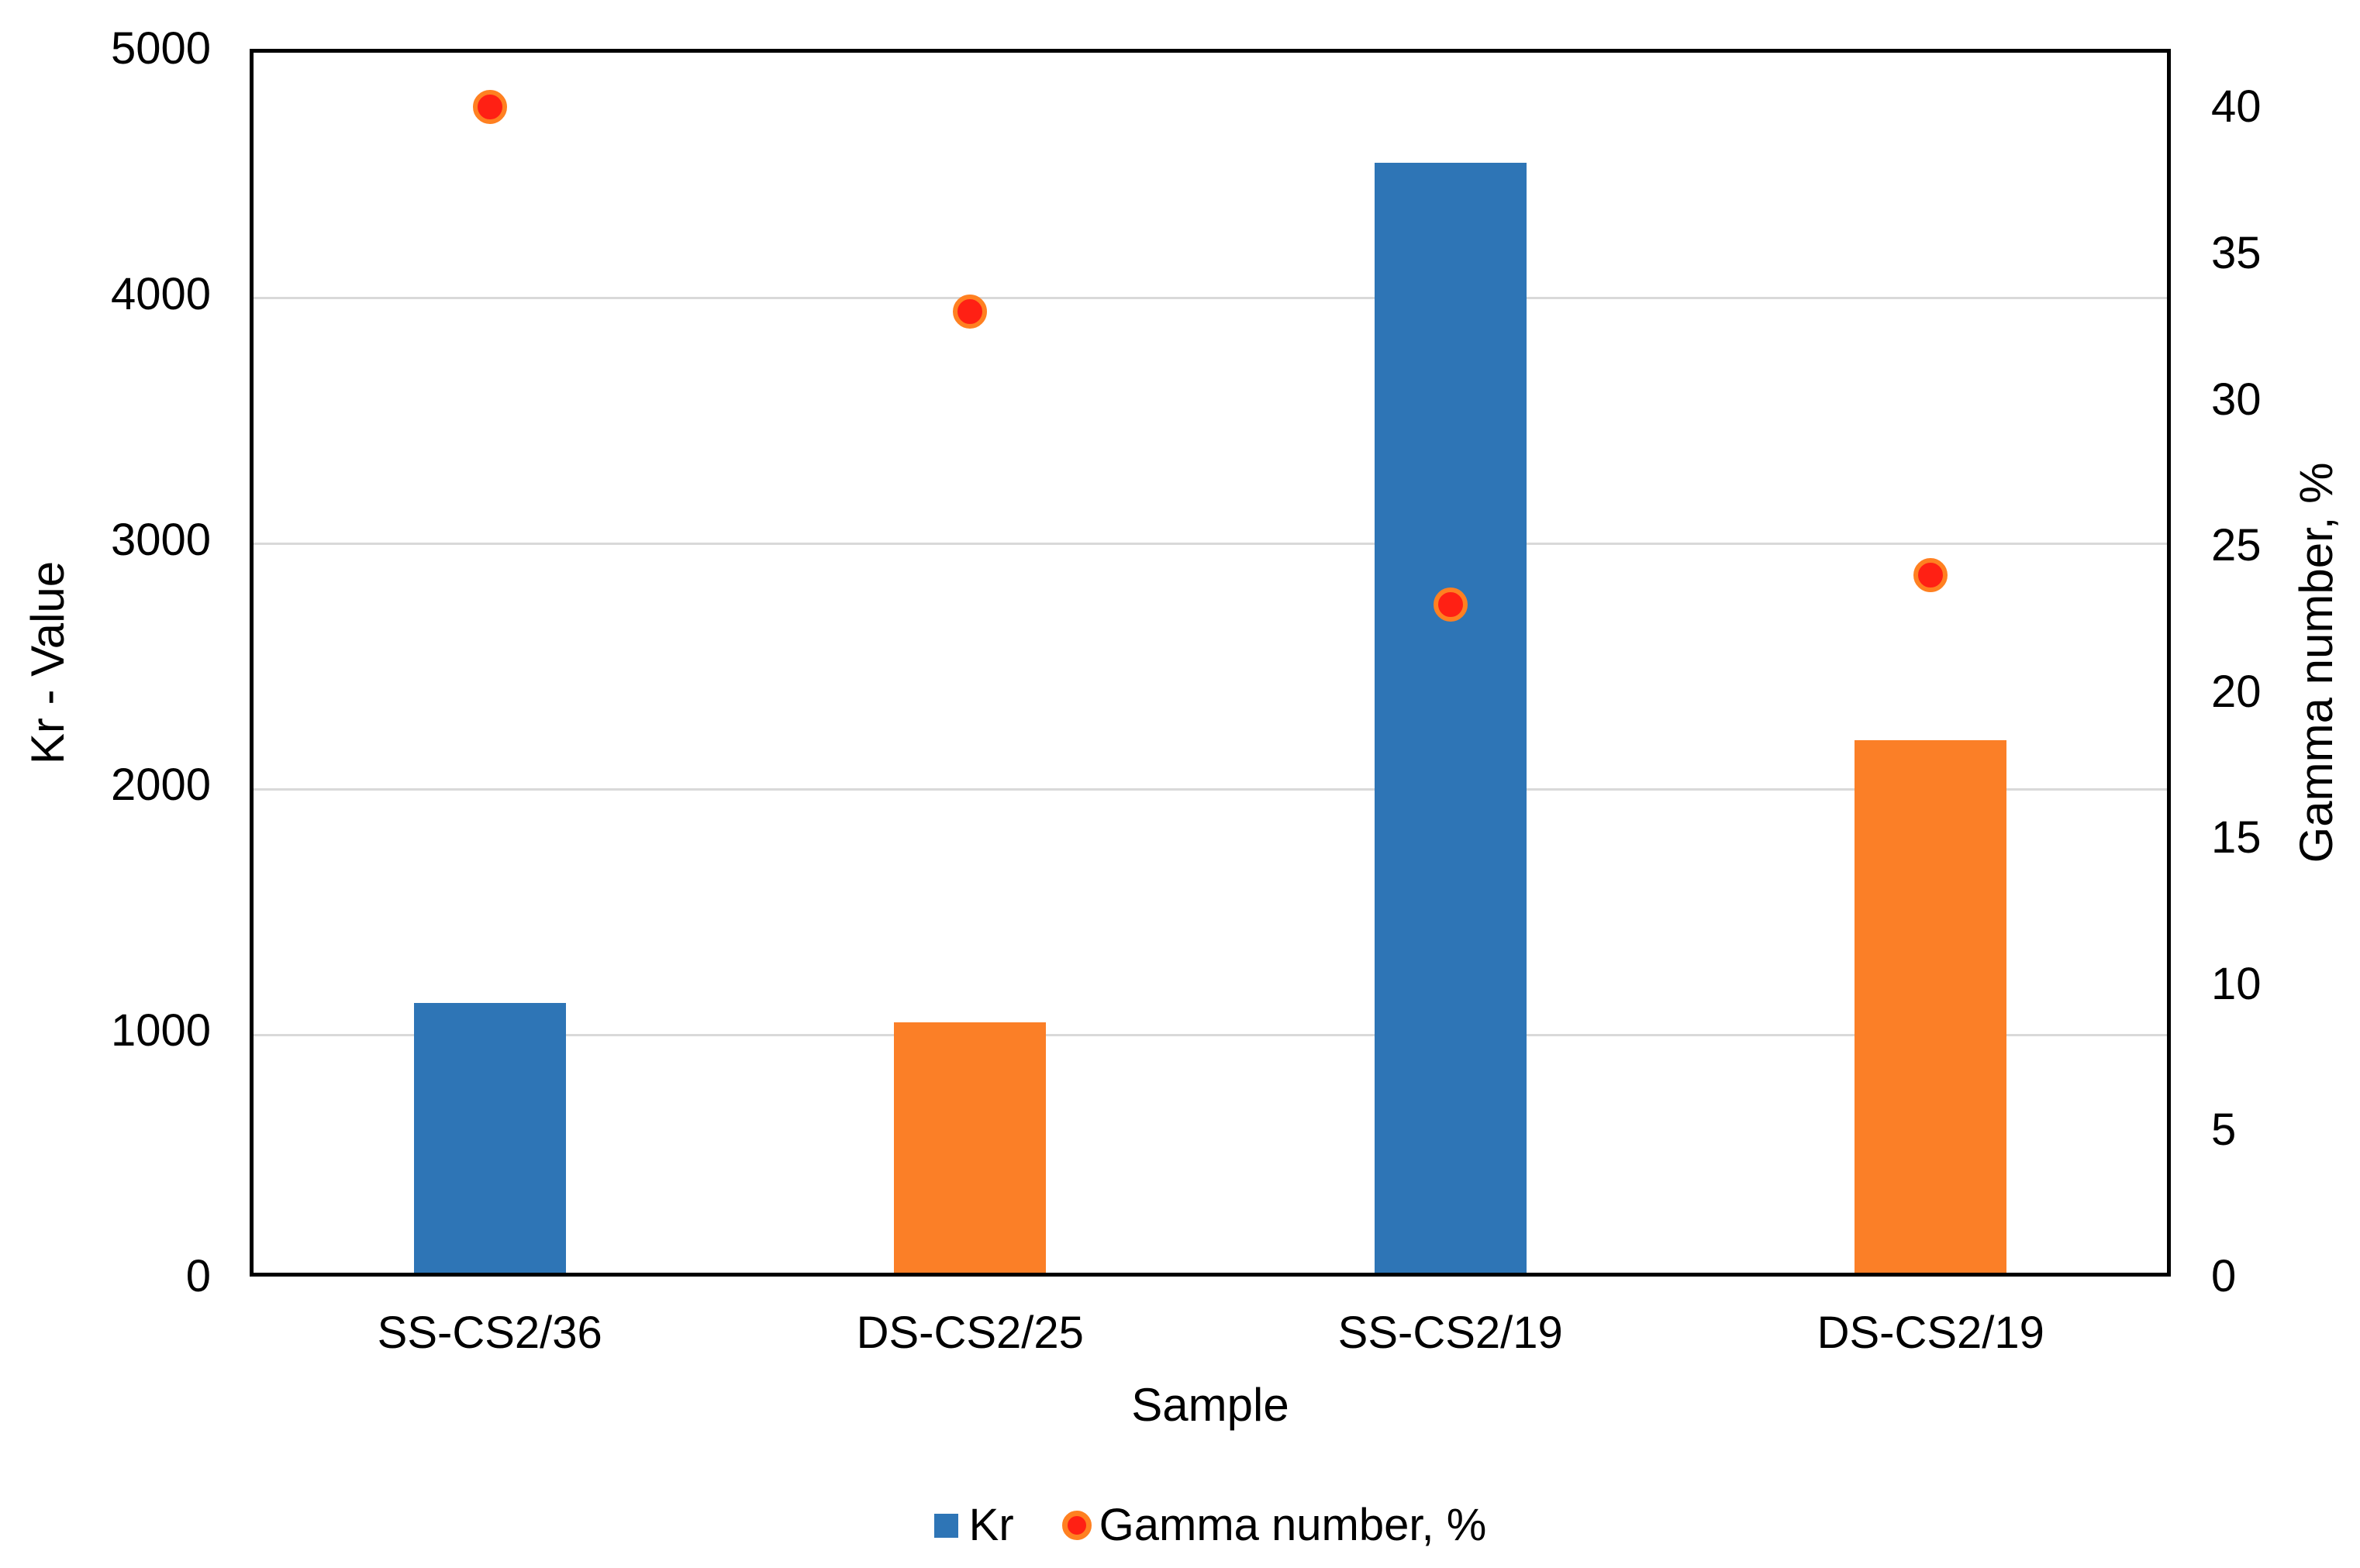 The width and height of the screenshot is (2360, 1568). I want to click on y-axis-title-left: Kr - Value, so click(48, 662).